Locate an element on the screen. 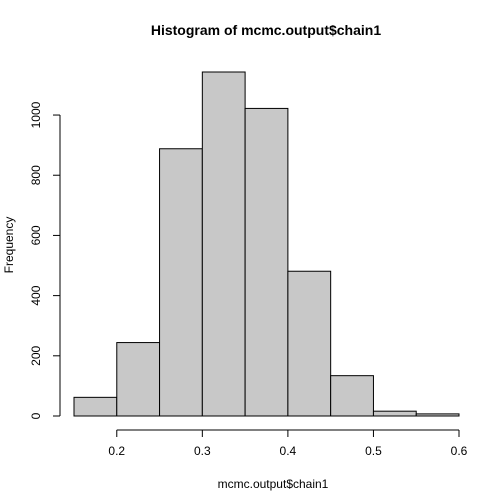  chart-title: Histogram of mcmc.output$chain1 is located at coordinates (266, 30).